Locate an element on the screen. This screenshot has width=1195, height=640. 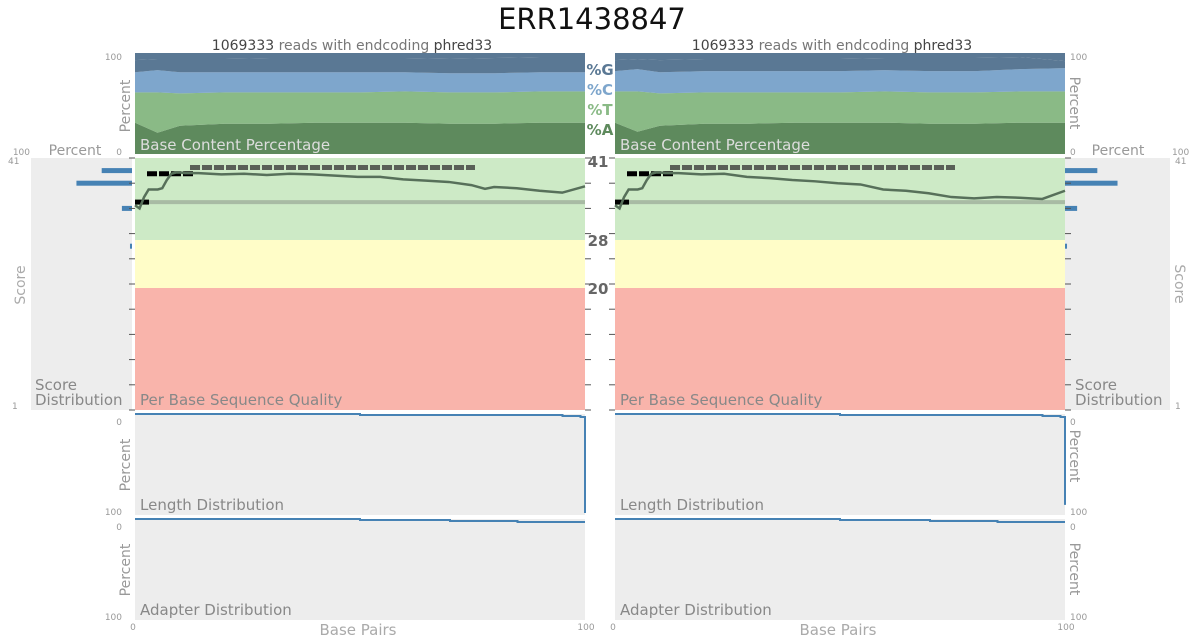
adapter-chart-left is located at coordinates (360, 521).